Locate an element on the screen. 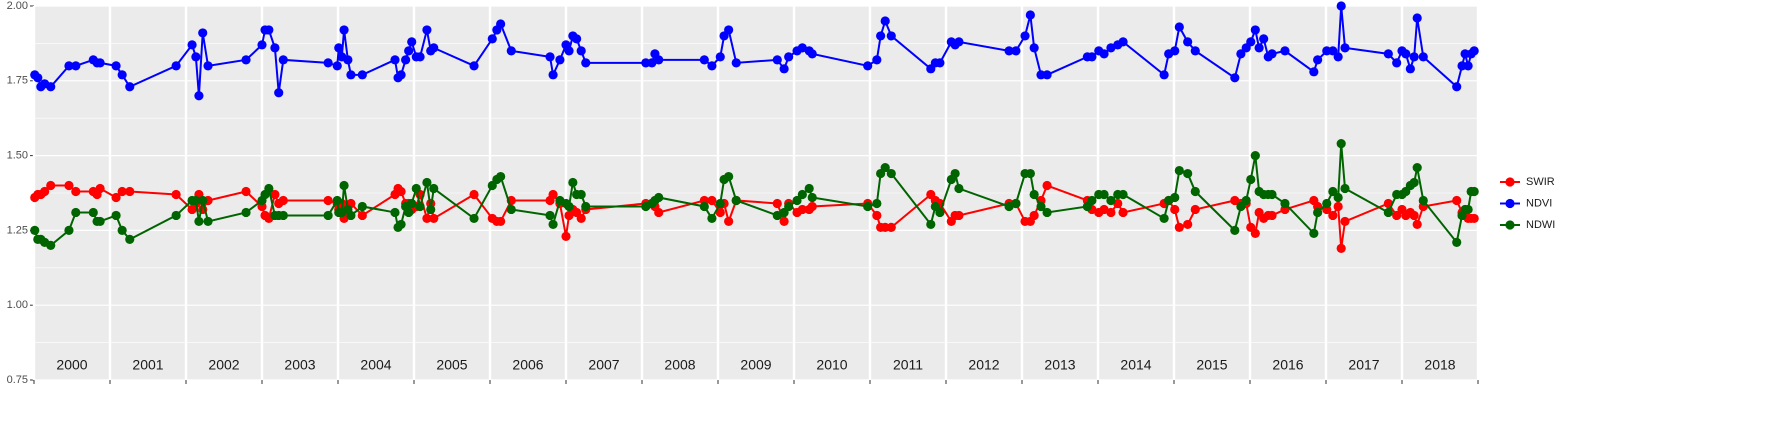 The image size is (1773, 442). year-label: 2010 is located at coordinates (831, 365).